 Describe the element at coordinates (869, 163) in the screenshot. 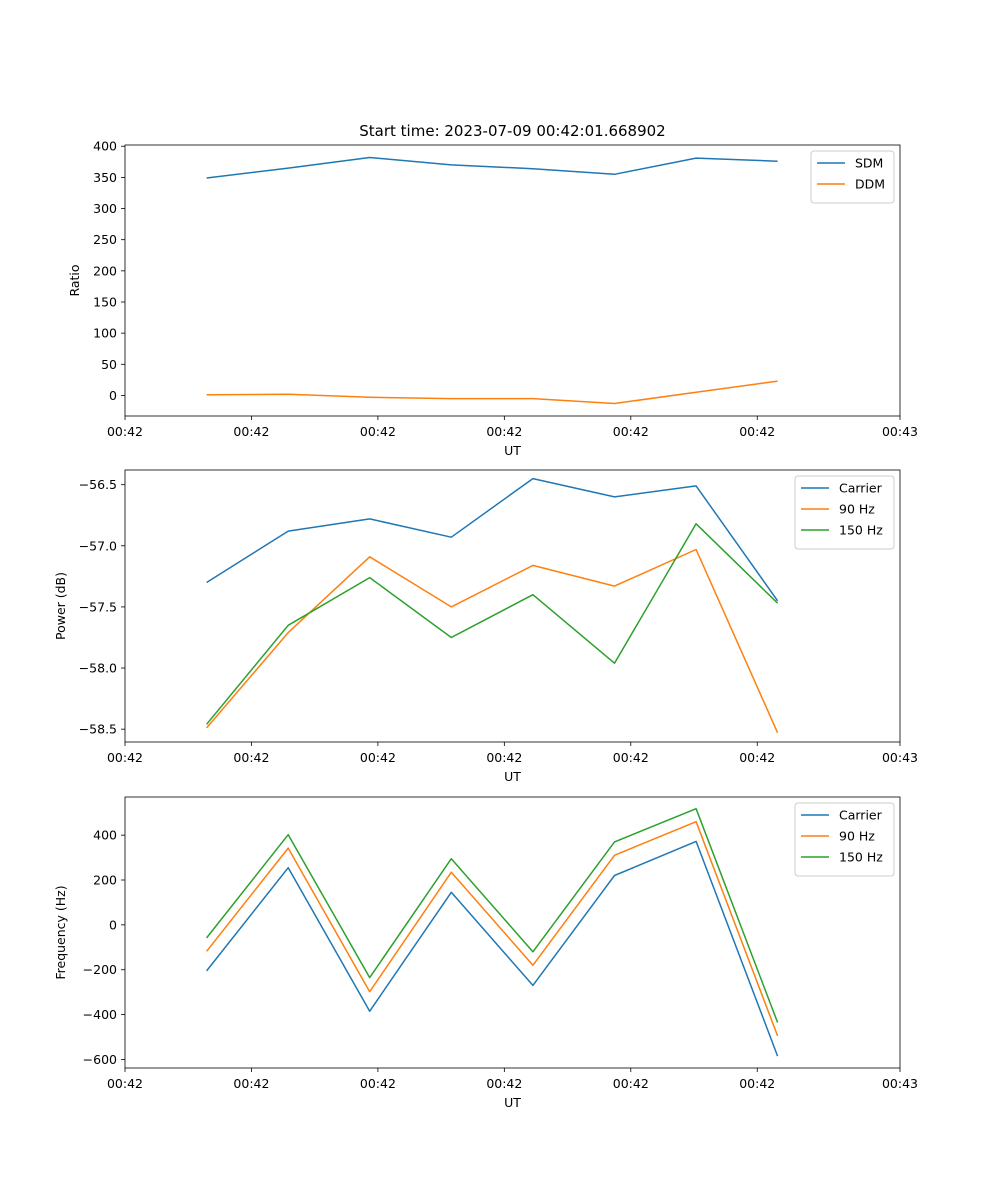

I see `legend-label: SDM` at that location.